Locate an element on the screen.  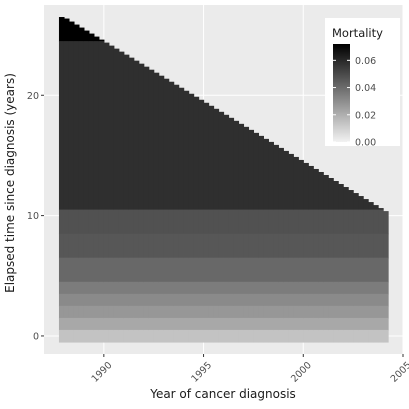
legend-tick-label: 0.04 is located at coordinates (365, 88).